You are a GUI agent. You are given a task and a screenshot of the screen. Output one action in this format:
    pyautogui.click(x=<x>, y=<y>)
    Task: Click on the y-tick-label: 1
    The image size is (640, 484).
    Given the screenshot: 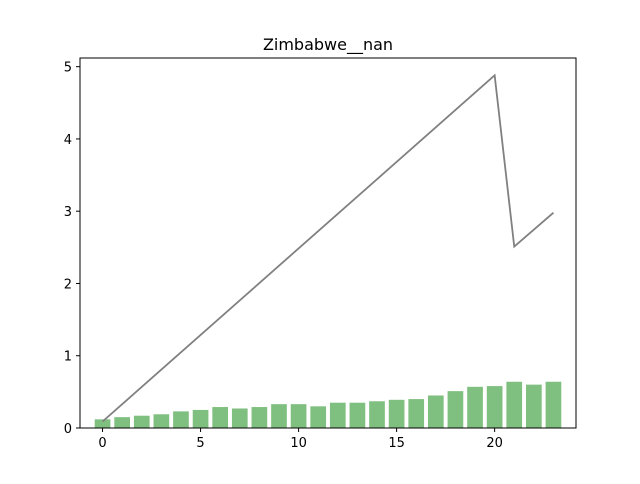 What is the action you would take?
    pyautogui.click(x=68, y=357)
    